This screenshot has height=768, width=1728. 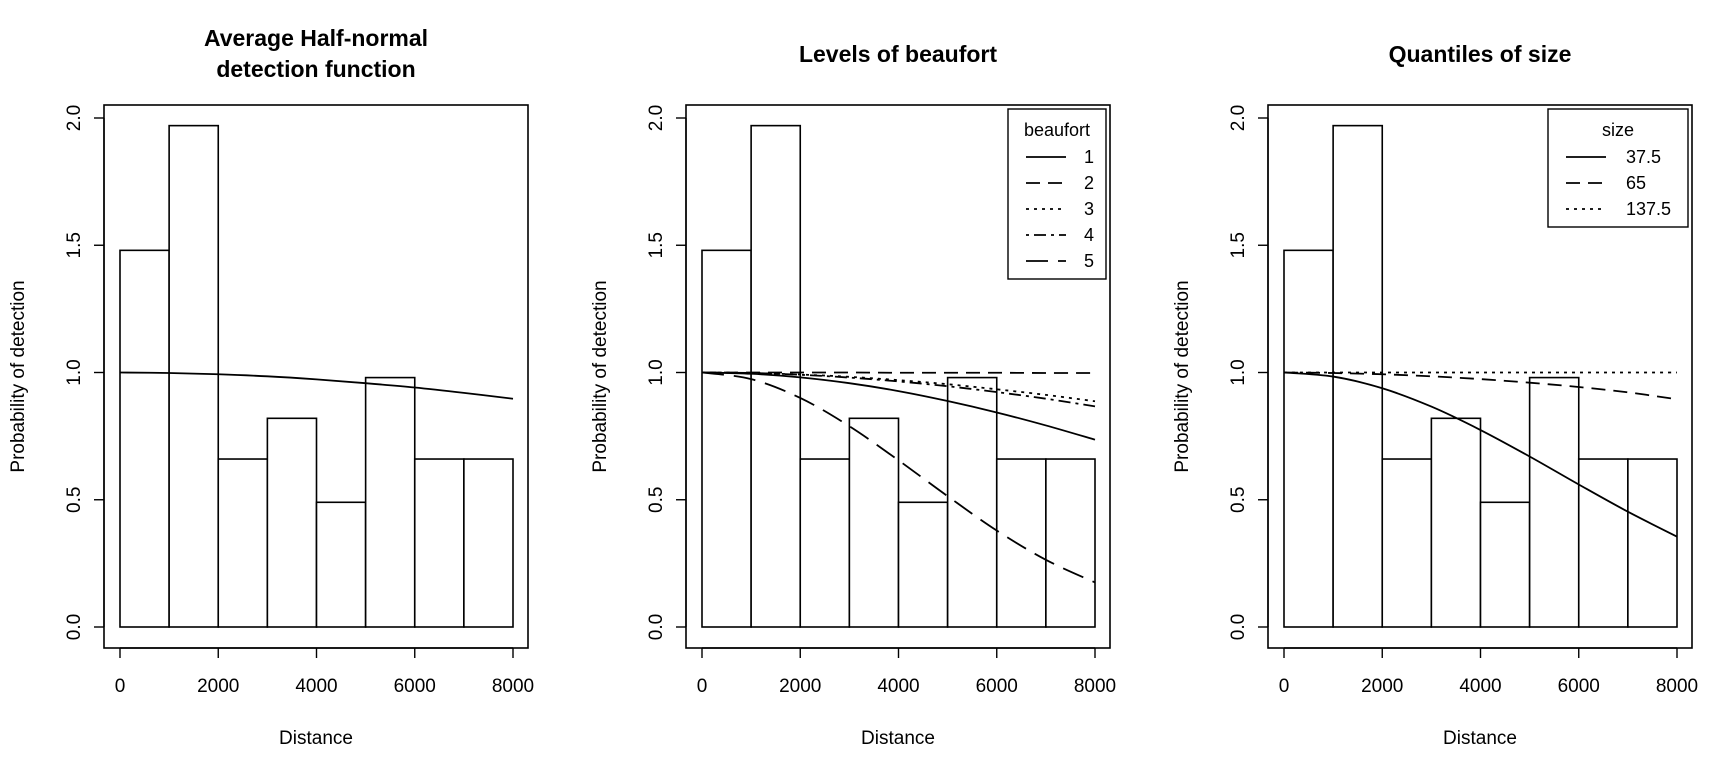 I want to click on legend-label: 5, so click(x=1089, y=261).